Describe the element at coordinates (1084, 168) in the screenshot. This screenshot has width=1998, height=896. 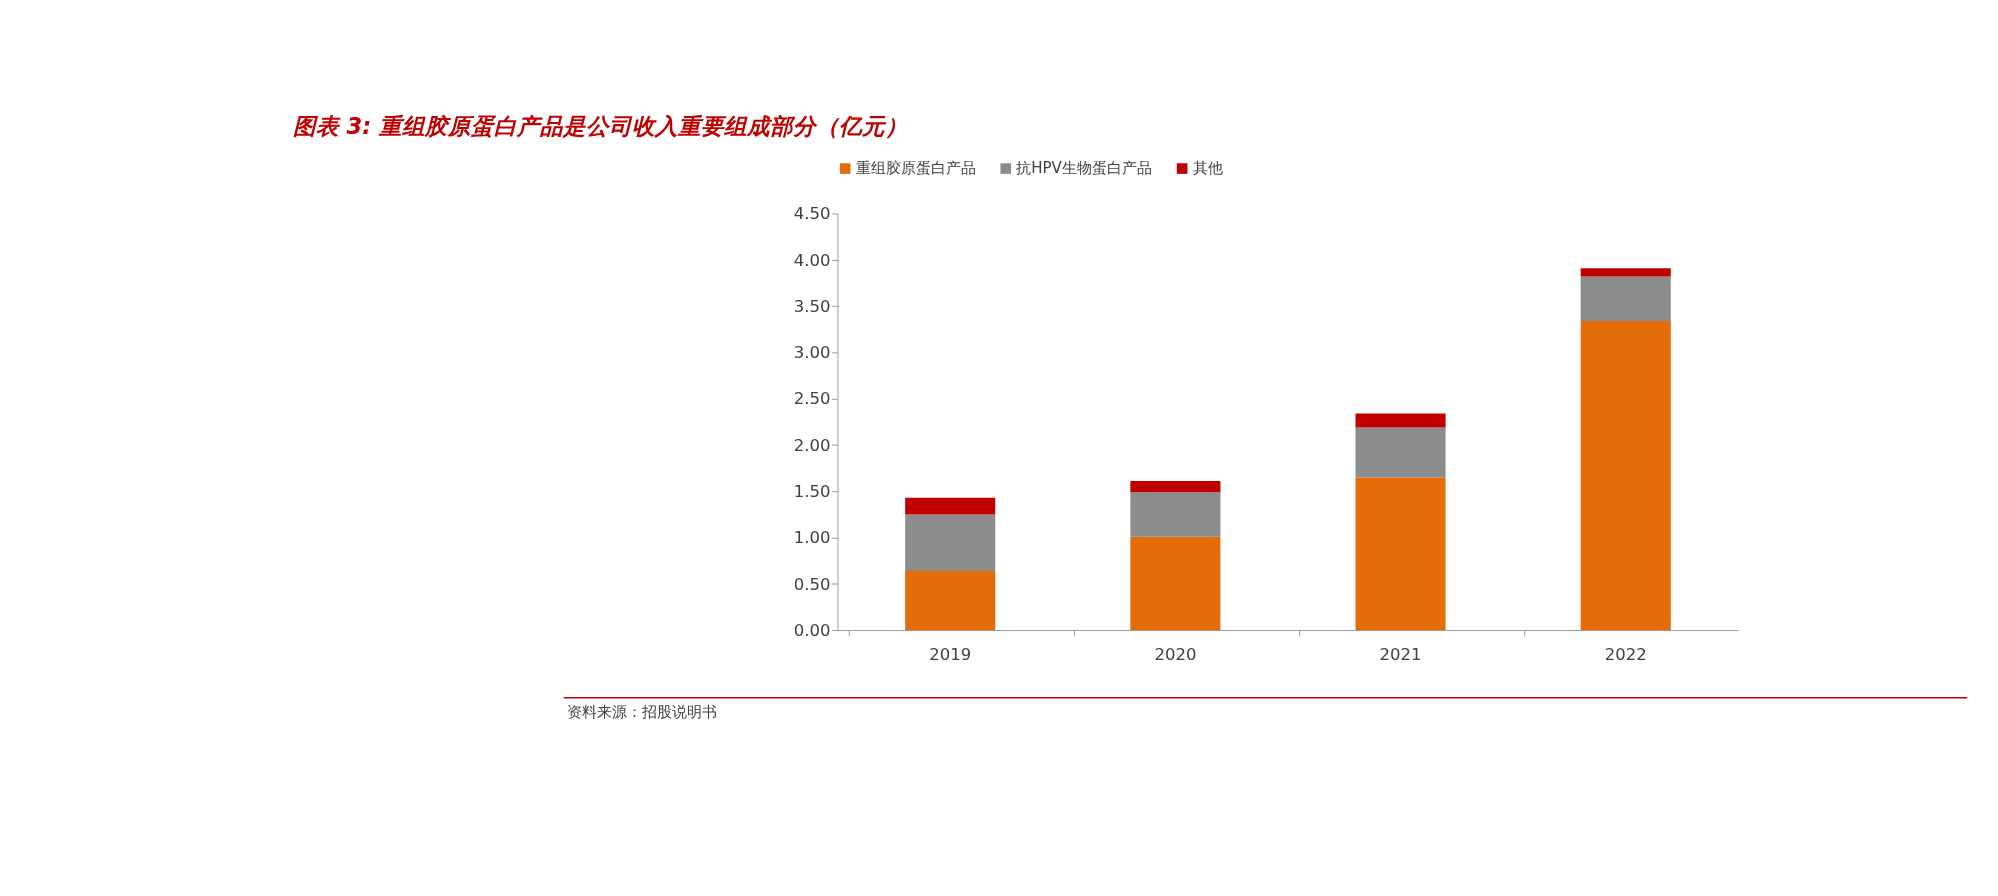
I see `legend-label: 抗HPV生物蛋白产品` at that location.